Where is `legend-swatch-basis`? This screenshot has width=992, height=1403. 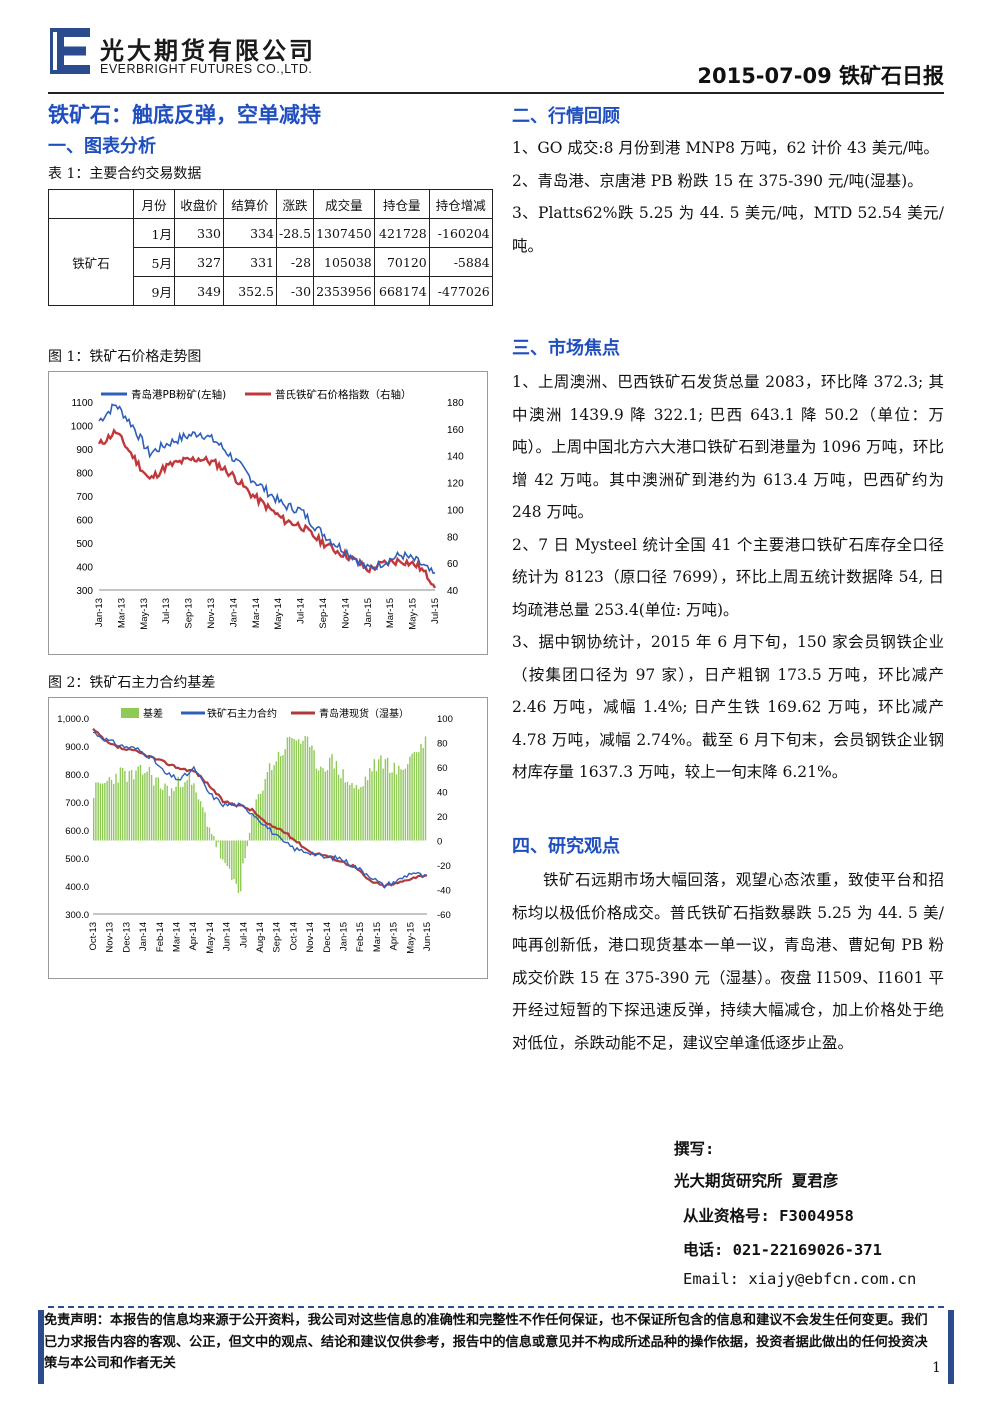 legend-swatch-basis is located at coordinates (130, 713).